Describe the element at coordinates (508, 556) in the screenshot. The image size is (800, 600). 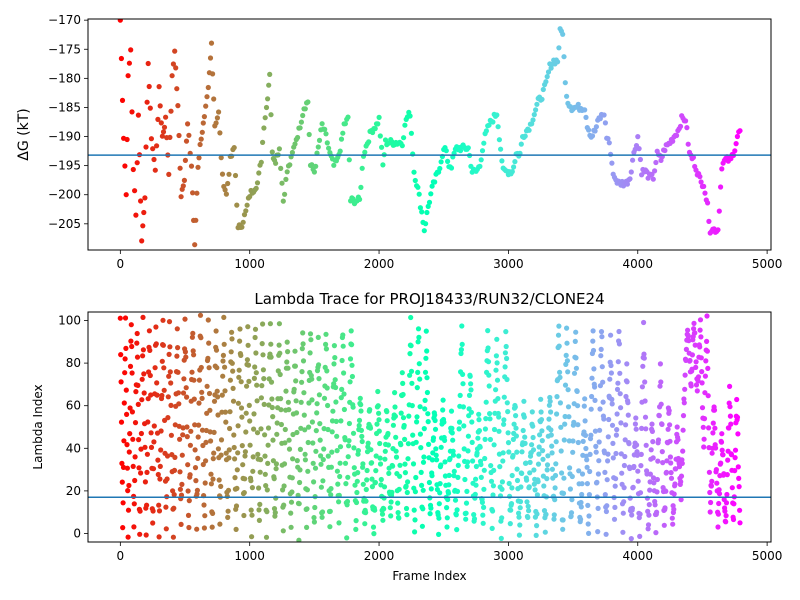
I see `x-tick-label: 3000` at that location.